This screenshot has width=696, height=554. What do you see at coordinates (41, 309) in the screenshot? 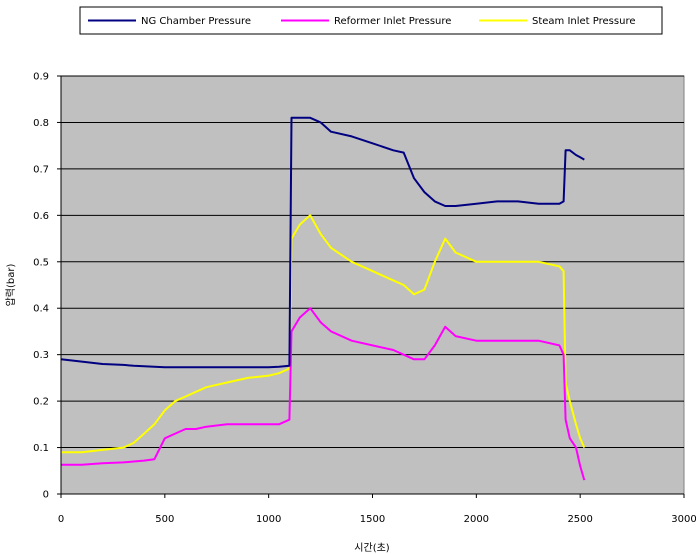
I see `y-tick-label: 0.4` at bounding box center [41, 309].